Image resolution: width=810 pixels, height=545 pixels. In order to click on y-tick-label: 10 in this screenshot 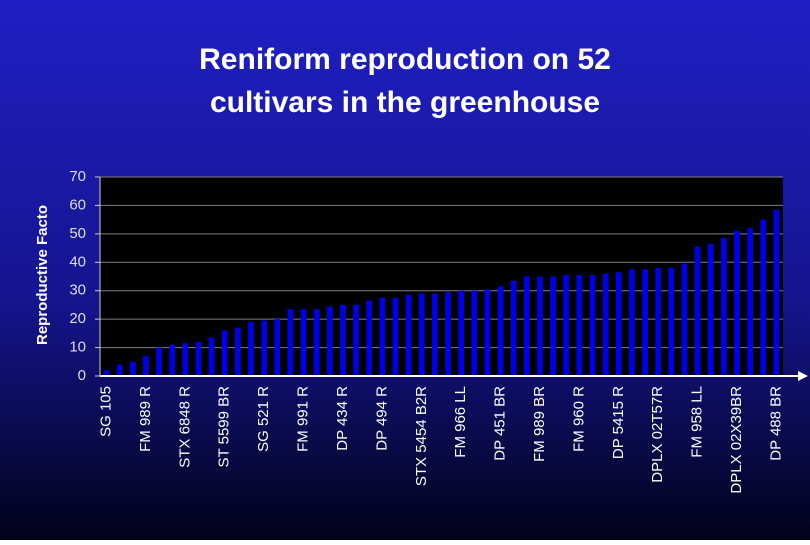, I will do `click(77, 347)`.